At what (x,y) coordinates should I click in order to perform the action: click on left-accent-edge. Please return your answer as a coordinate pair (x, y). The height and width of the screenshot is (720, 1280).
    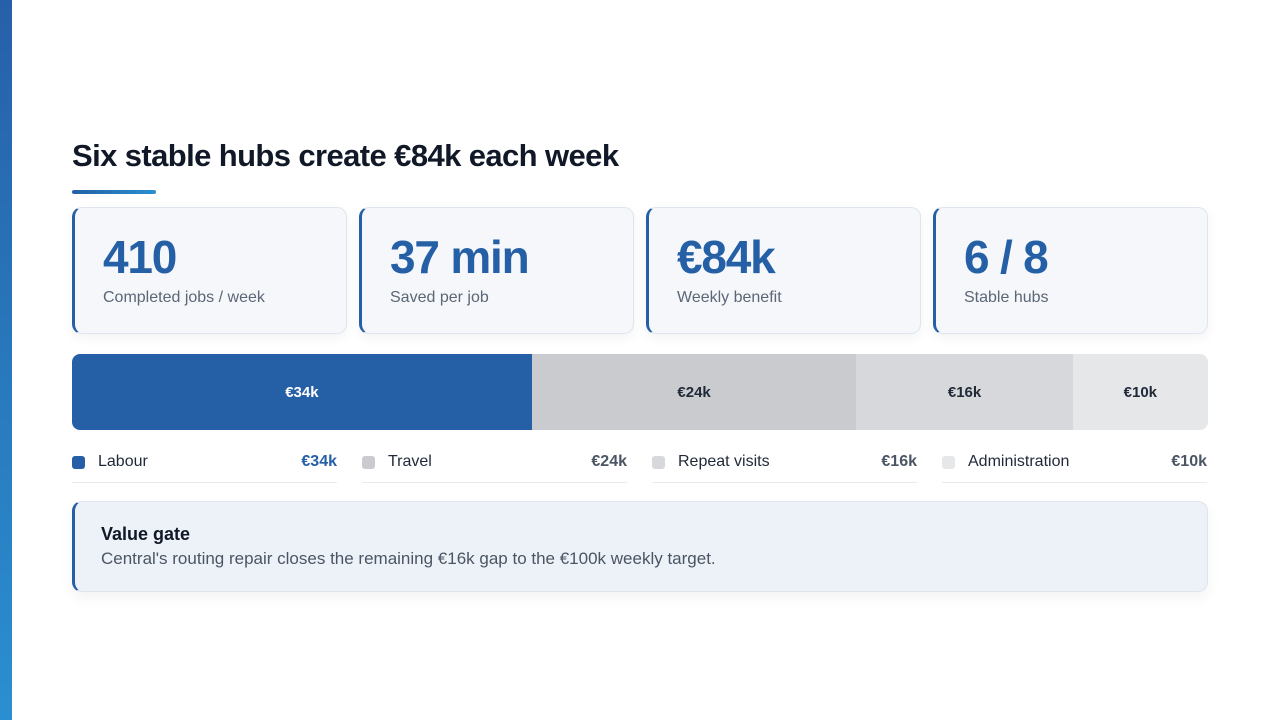
    Looking at the image, I should click on (6, 360).